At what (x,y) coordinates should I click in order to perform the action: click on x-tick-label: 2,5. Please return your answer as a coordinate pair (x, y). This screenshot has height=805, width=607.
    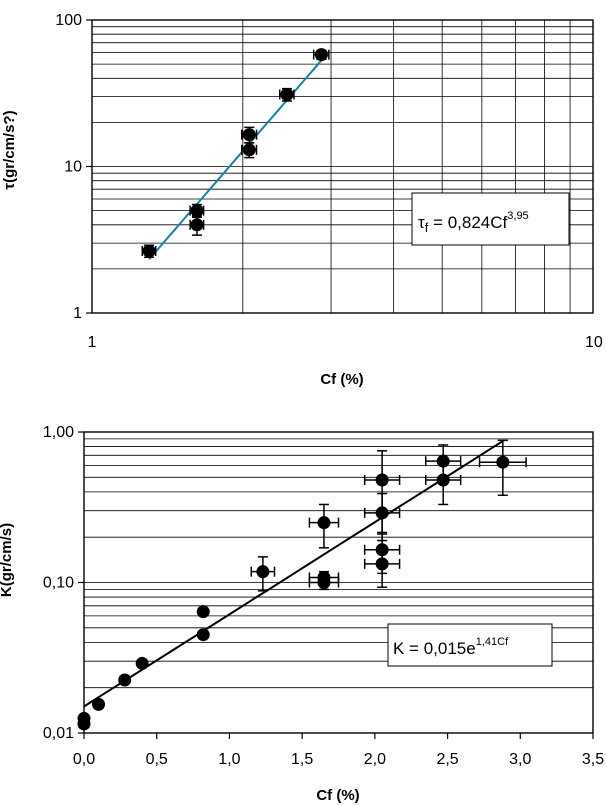
    Looking at the image, I should click on (447, 759).